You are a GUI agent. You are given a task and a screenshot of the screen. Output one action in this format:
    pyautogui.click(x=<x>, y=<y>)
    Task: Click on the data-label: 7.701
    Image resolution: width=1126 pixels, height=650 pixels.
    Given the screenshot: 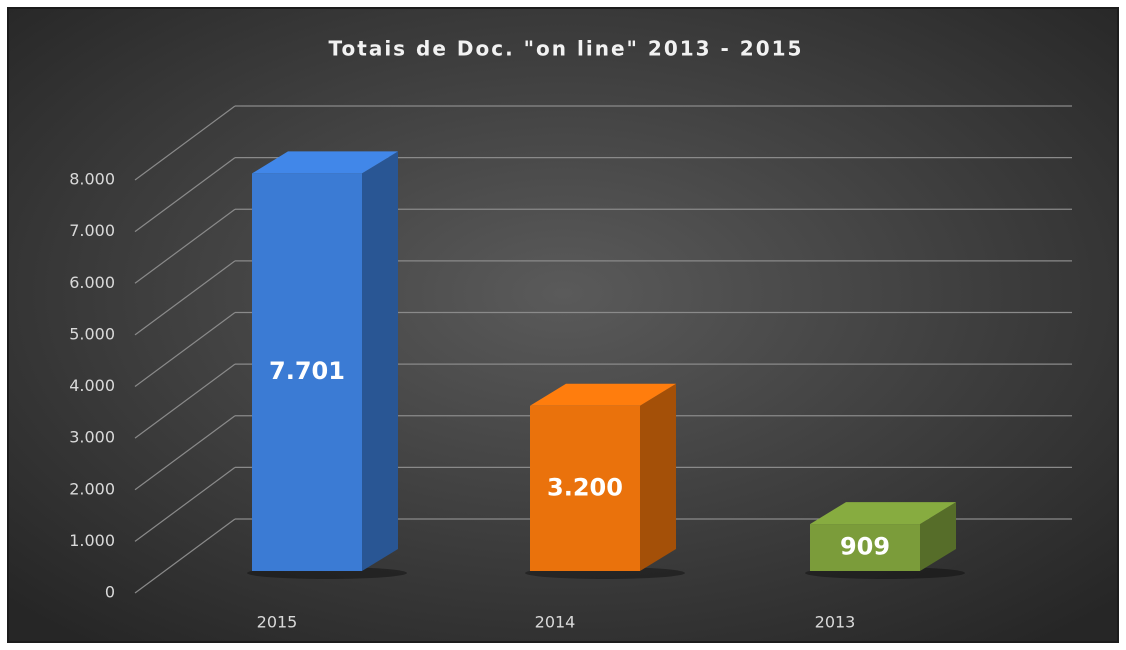 What is the action you would take?
    pyautogui.click(x=307, y=371)
    